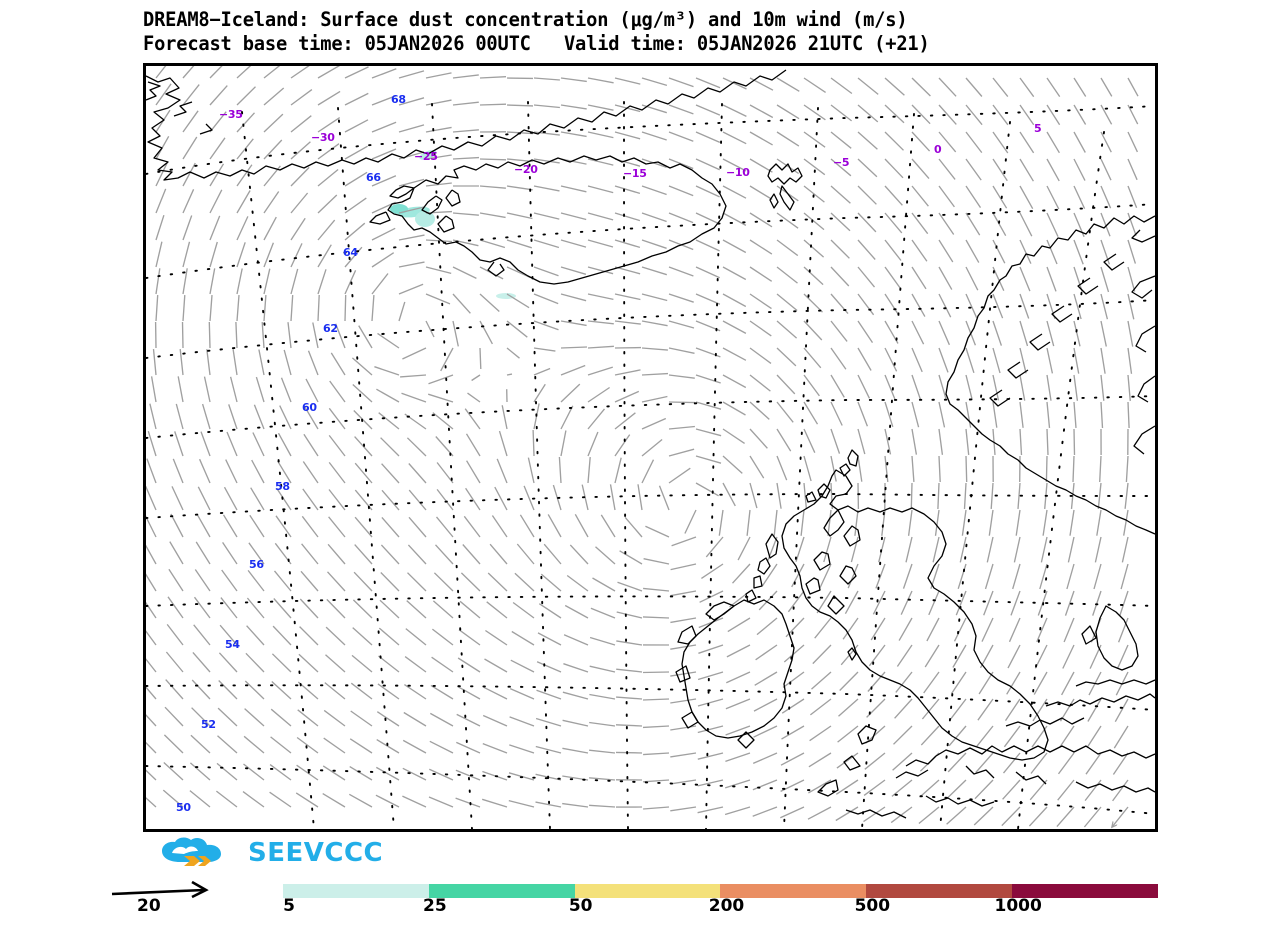  What do you see at coordinates (526, 169) in the screenshot?
I see `longitude-label: −20` at bounding box center [526, 169].